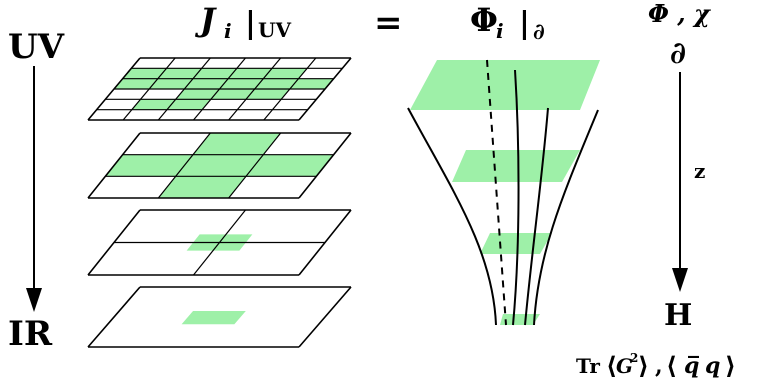 The image size is (757, 390). What do you see at coordinates (30, 334) in the screenshot?
I see `ir-label: IR` at bounding box center [30, 334].